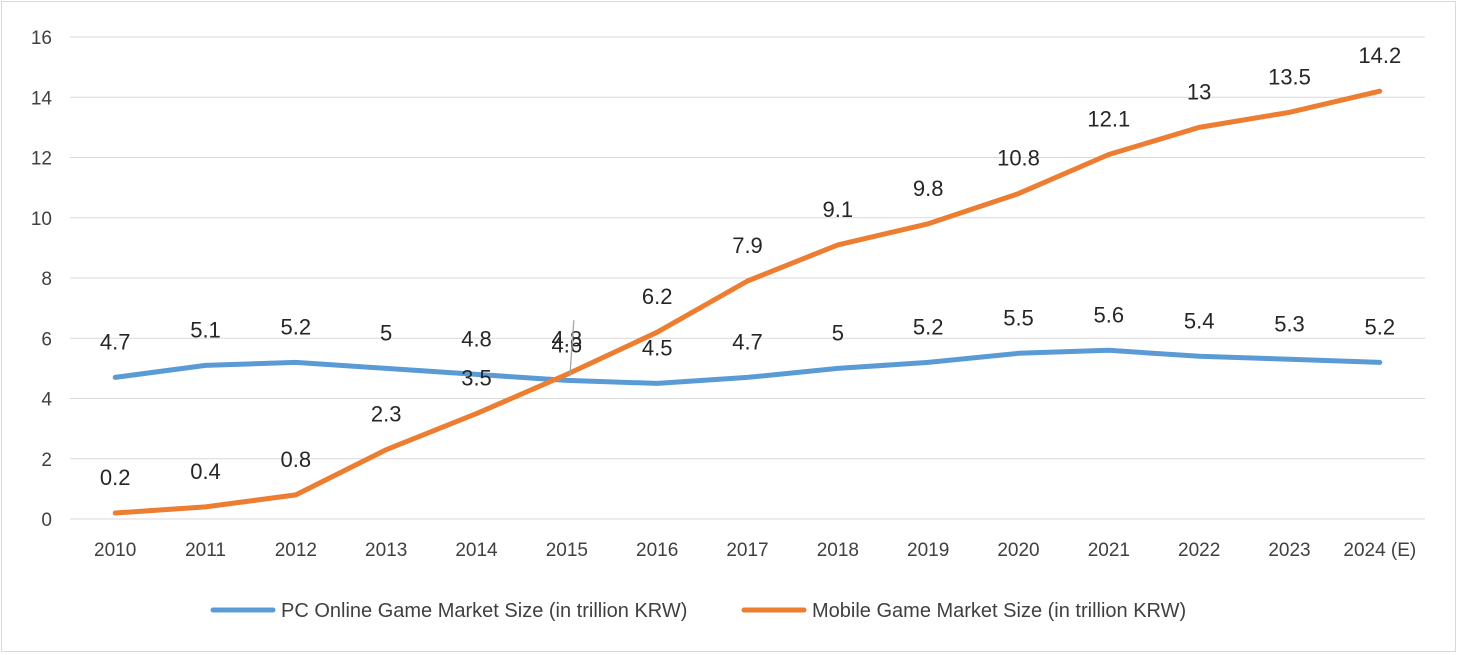  What do you see at coordinates (386, 414) in the screenshot?
I see `data-label: 2.3` at bounding box center [386, 414].